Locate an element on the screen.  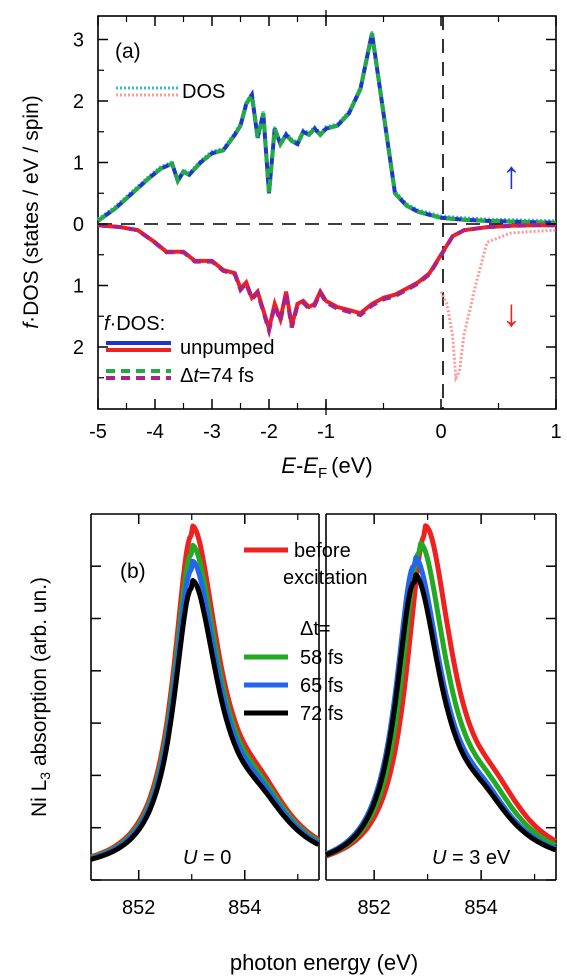
a-xtick-label: 0 is located at coordinates (440, 432).